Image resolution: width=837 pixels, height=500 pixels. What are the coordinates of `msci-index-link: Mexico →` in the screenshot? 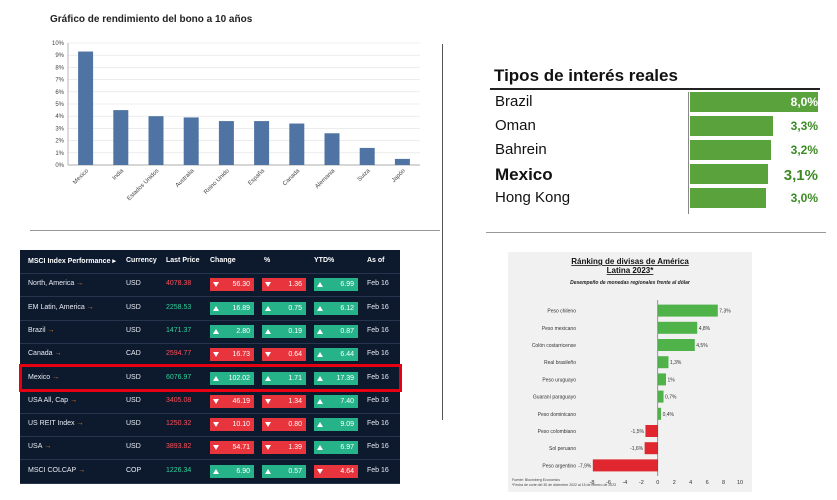 It's located at (43, 377).